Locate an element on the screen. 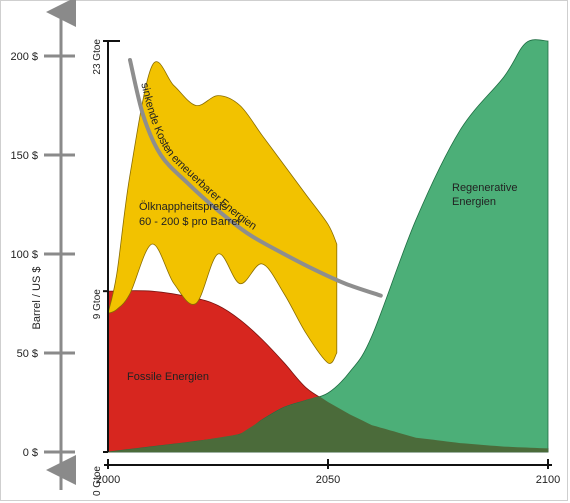  price-band-label: 60 - 200 $ pro Barrel is located at coordinates (189, 222).